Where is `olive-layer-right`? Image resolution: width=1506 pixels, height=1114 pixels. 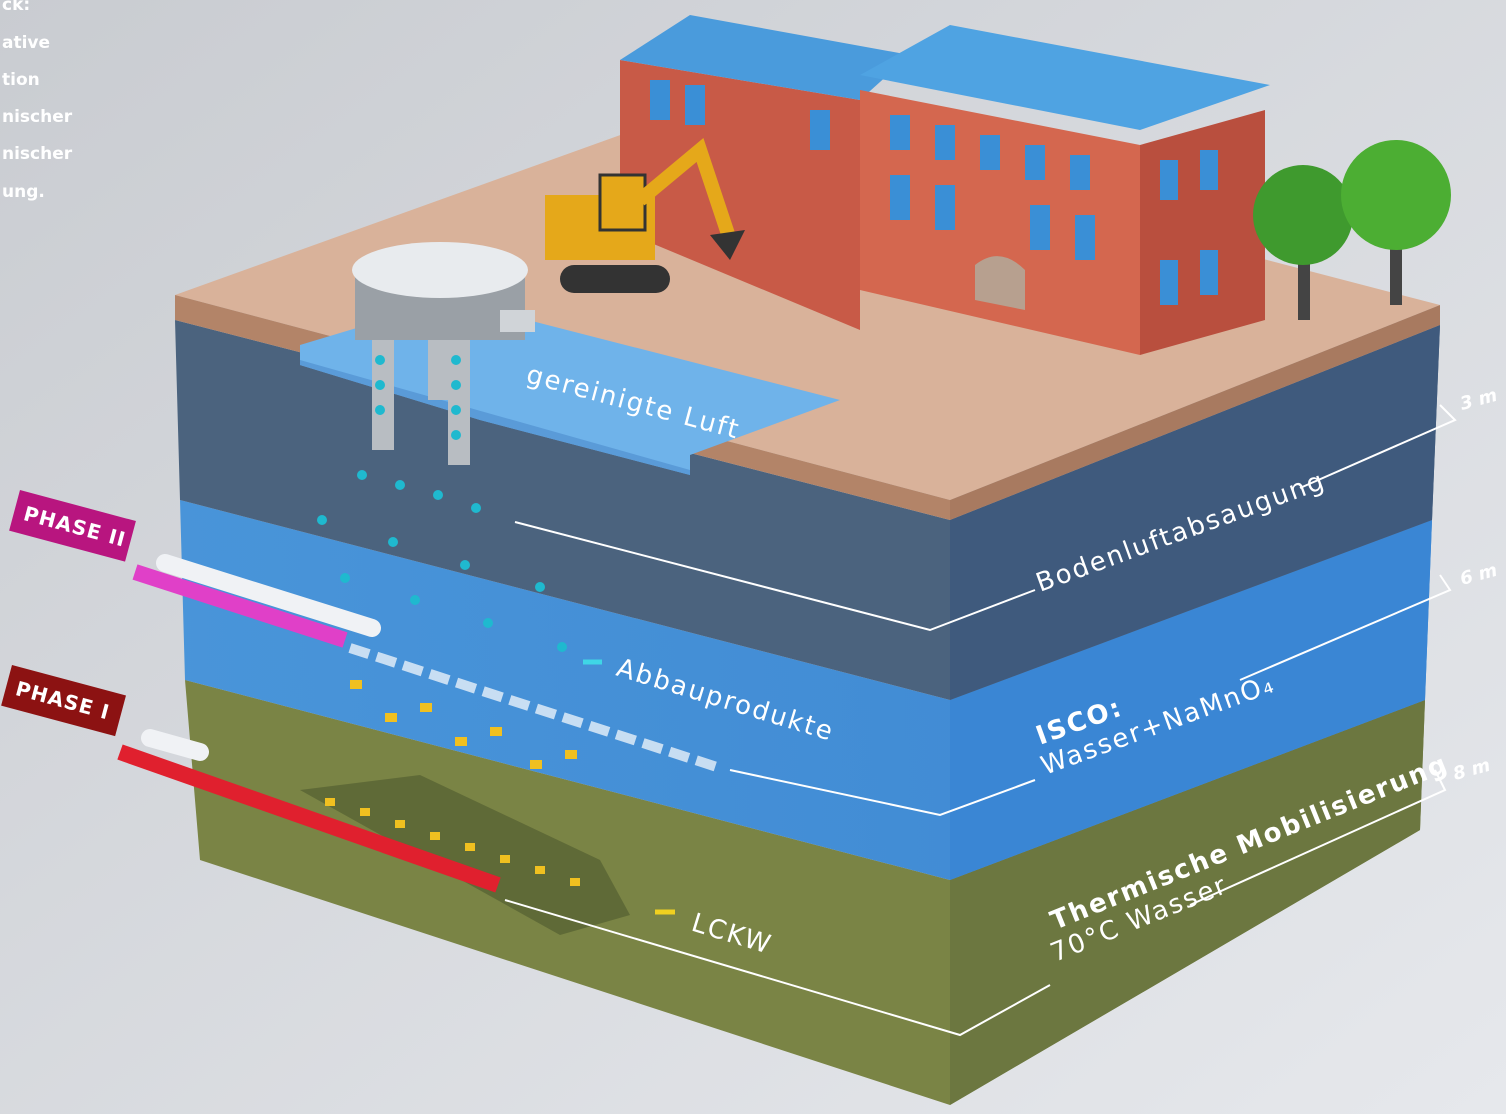 olive-layer-right is located at coordinates (1187, 902).